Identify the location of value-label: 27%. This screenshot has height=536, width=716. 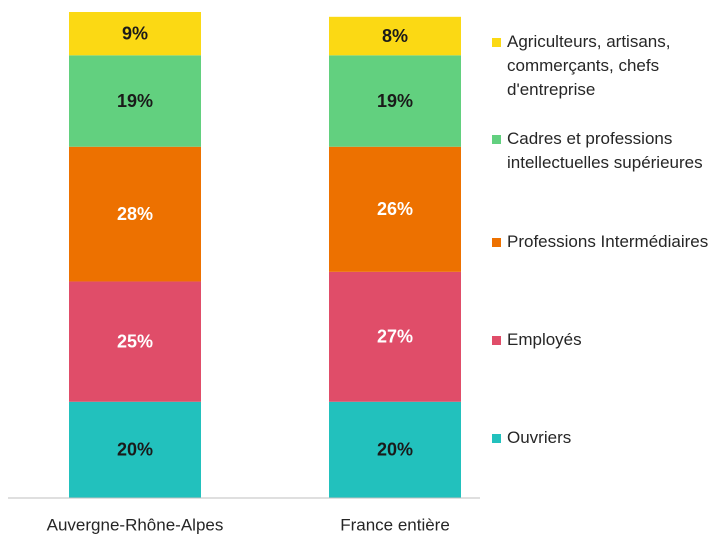
(395, 337).